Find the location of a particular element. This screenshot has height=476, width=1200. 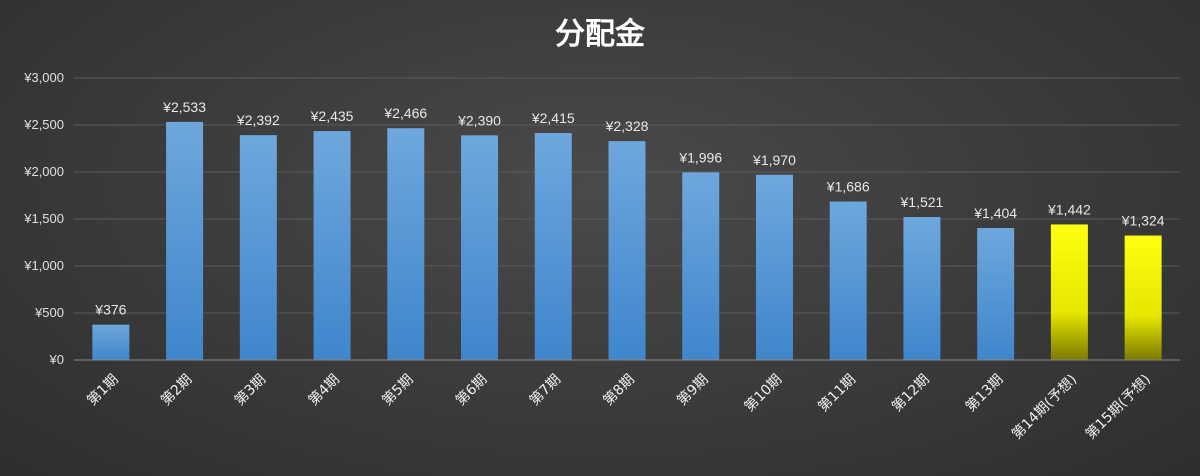

x-tick-label: 第1期 is located at coordinates (103, 390).